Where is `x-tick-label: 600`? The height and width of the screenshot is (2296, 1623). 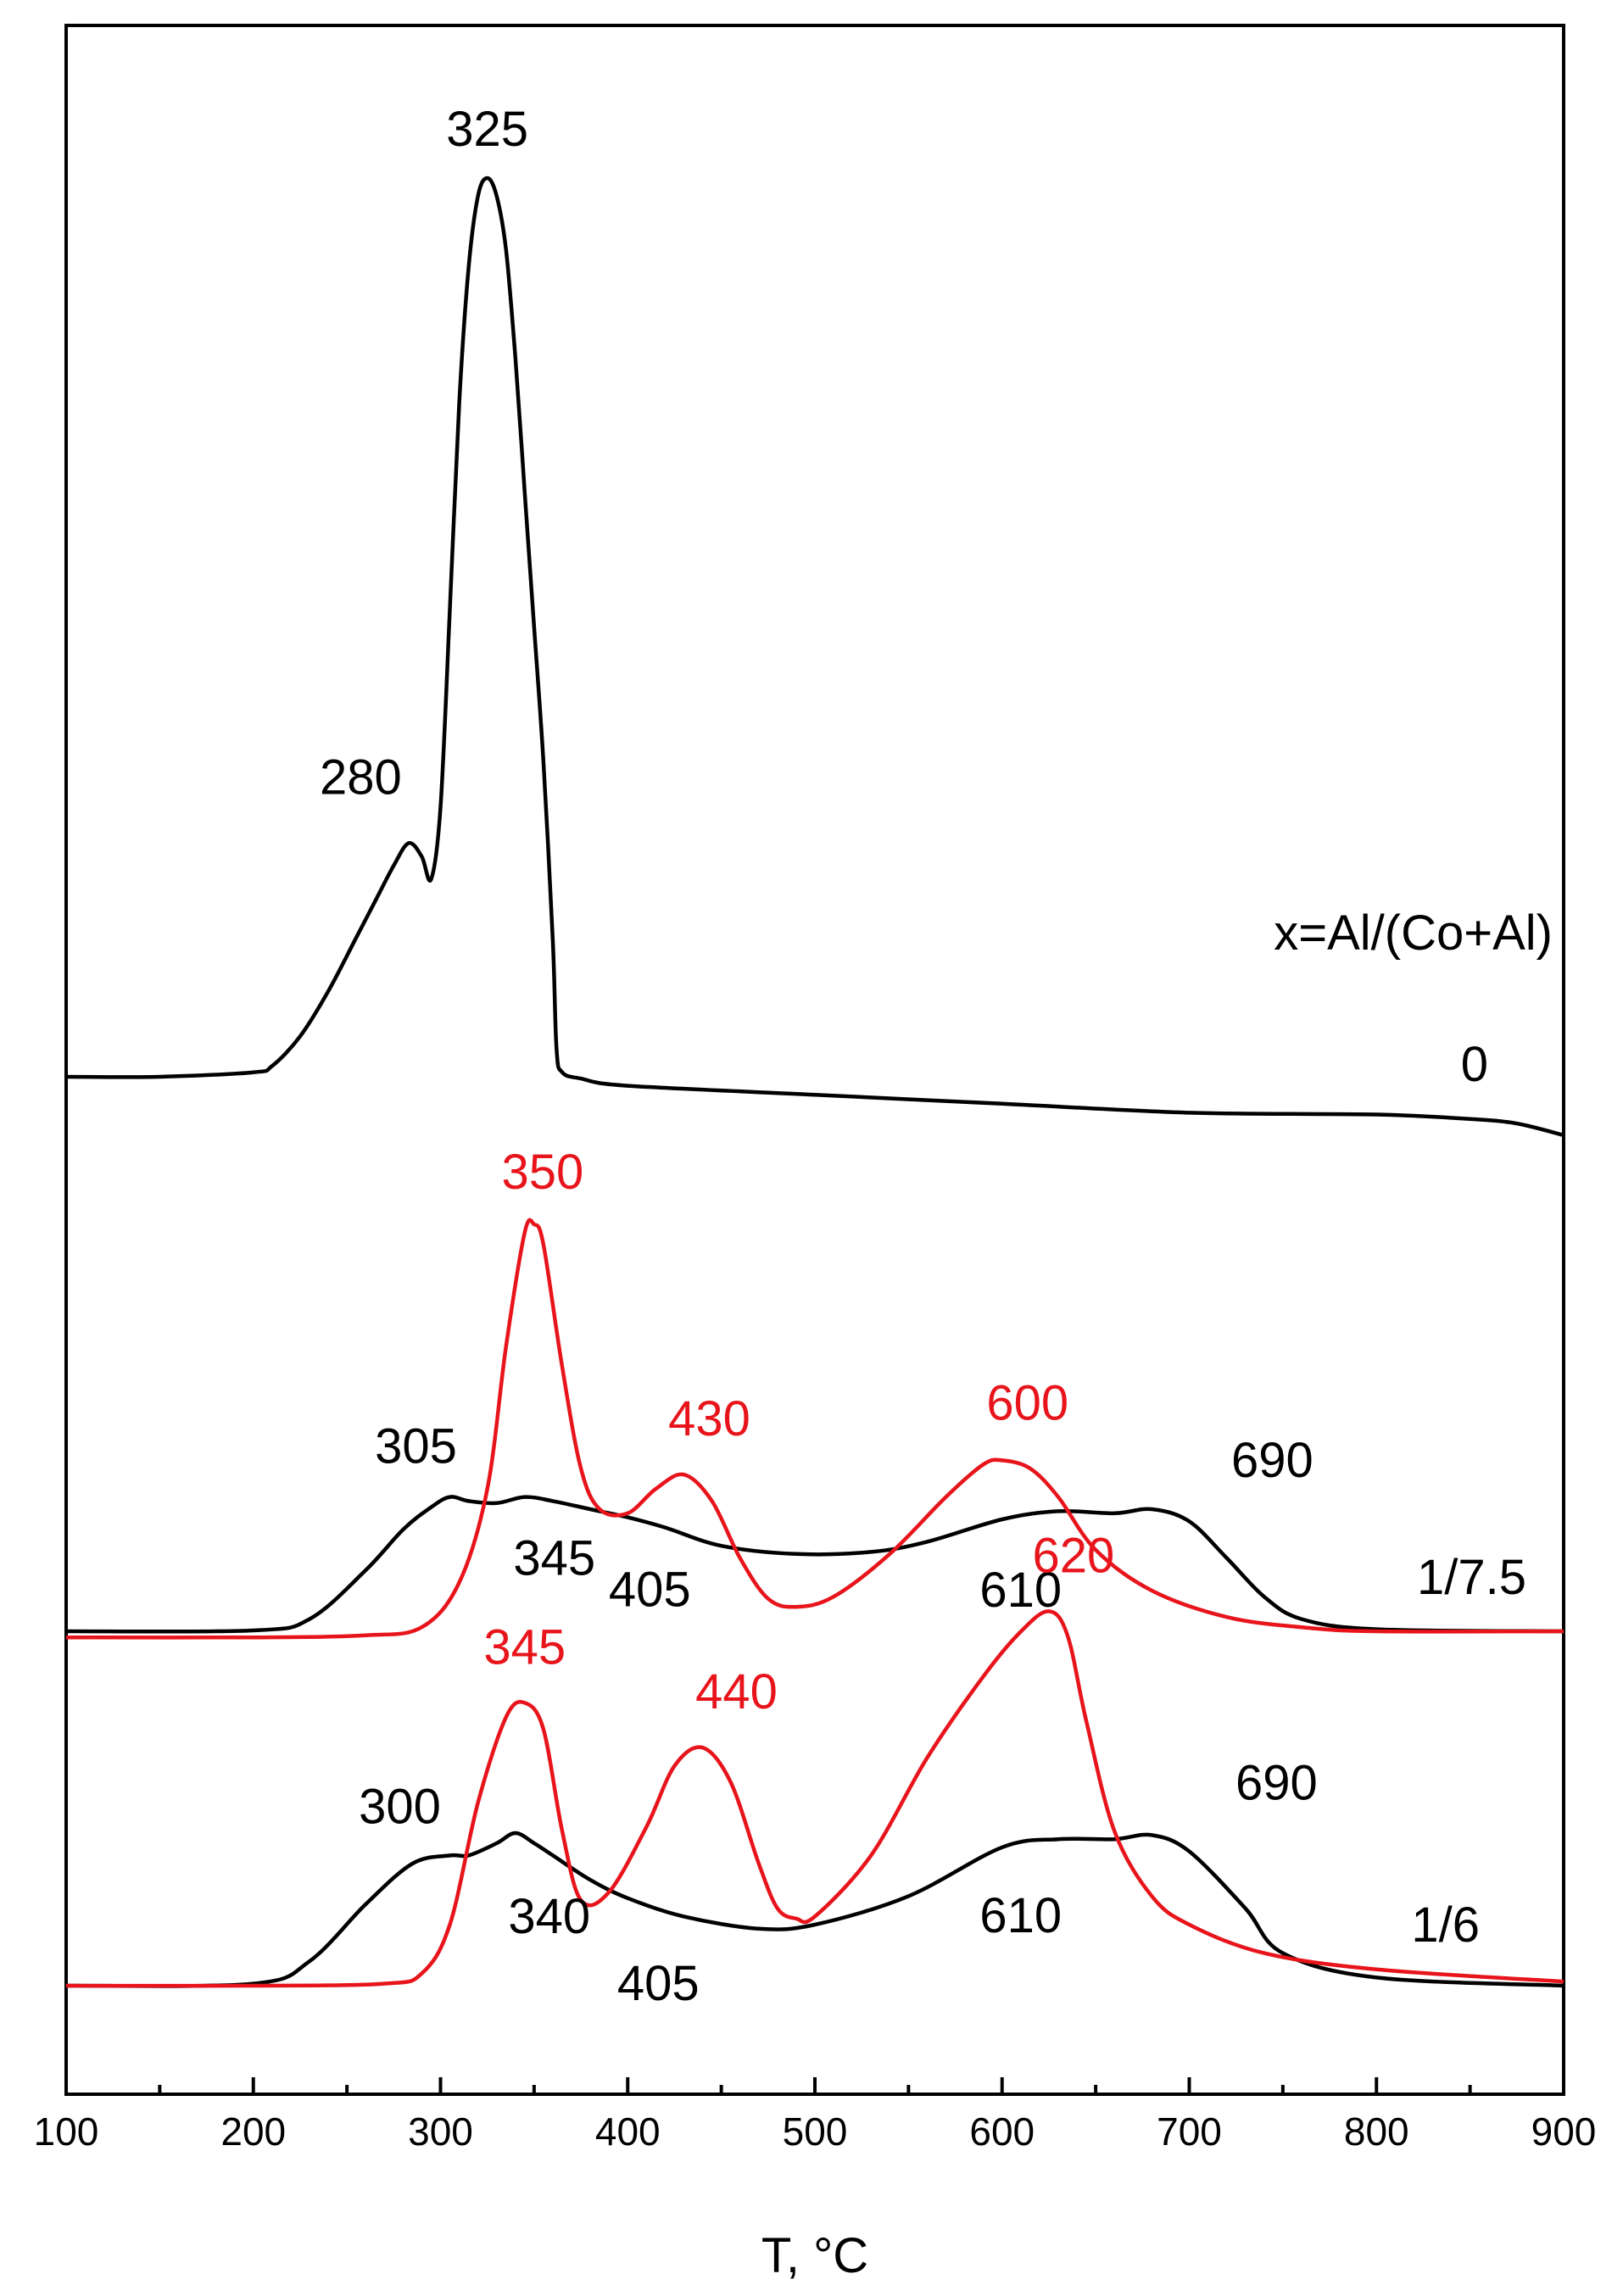
x-tick-label: 600 is located at coordinates (1002, 2131).